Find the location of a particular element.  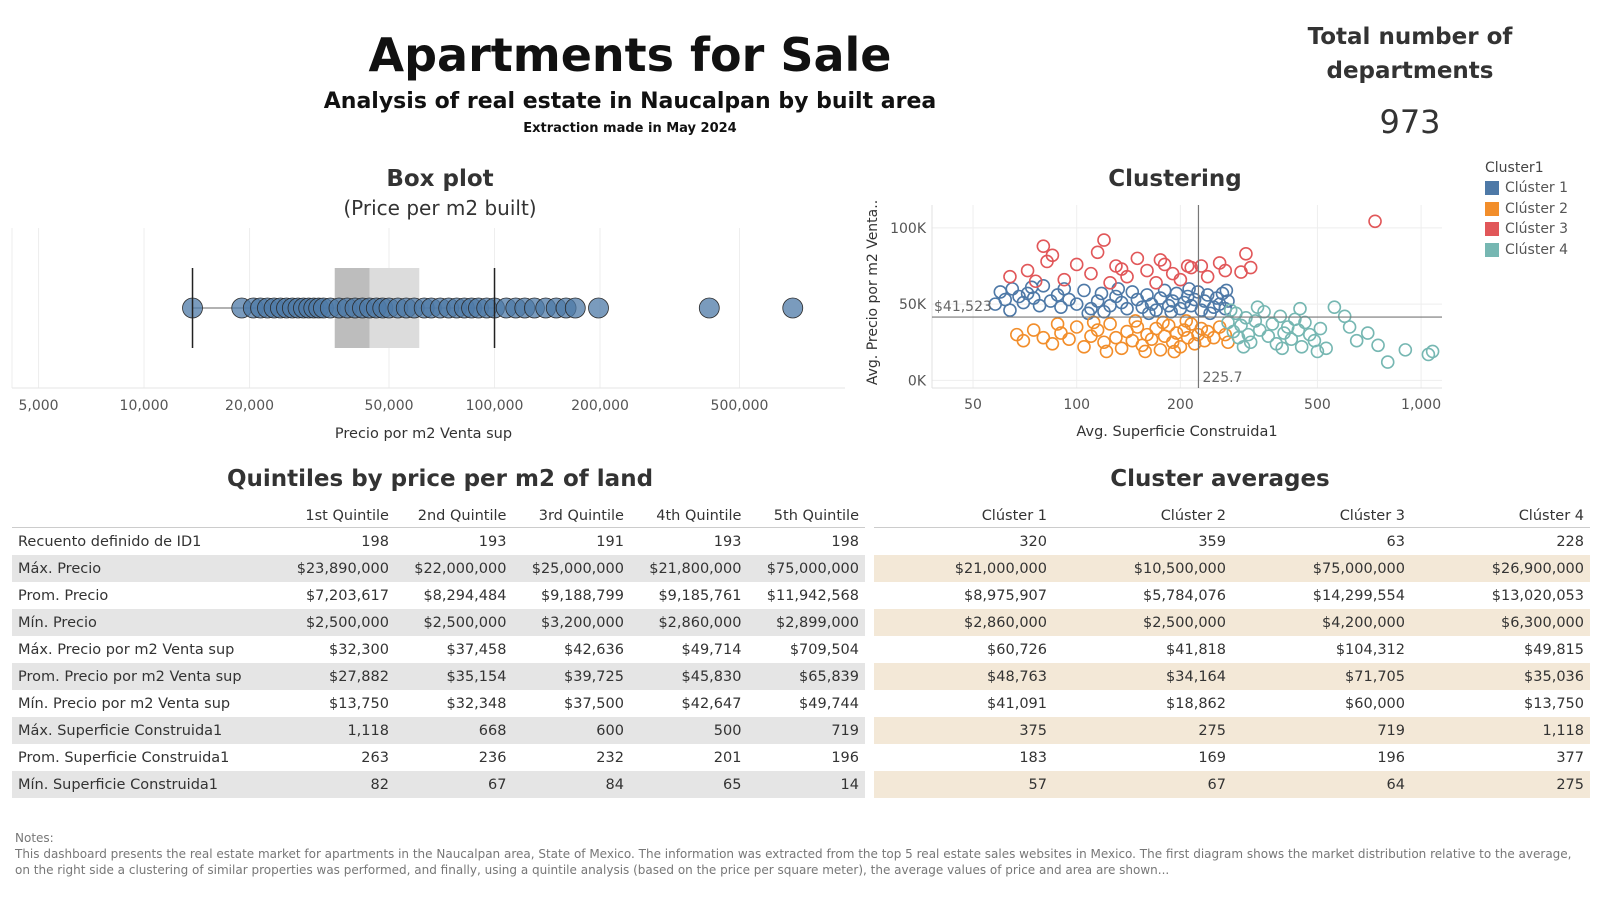

table-row: 57 67 64 275 is located at coordinates (1232, 784).